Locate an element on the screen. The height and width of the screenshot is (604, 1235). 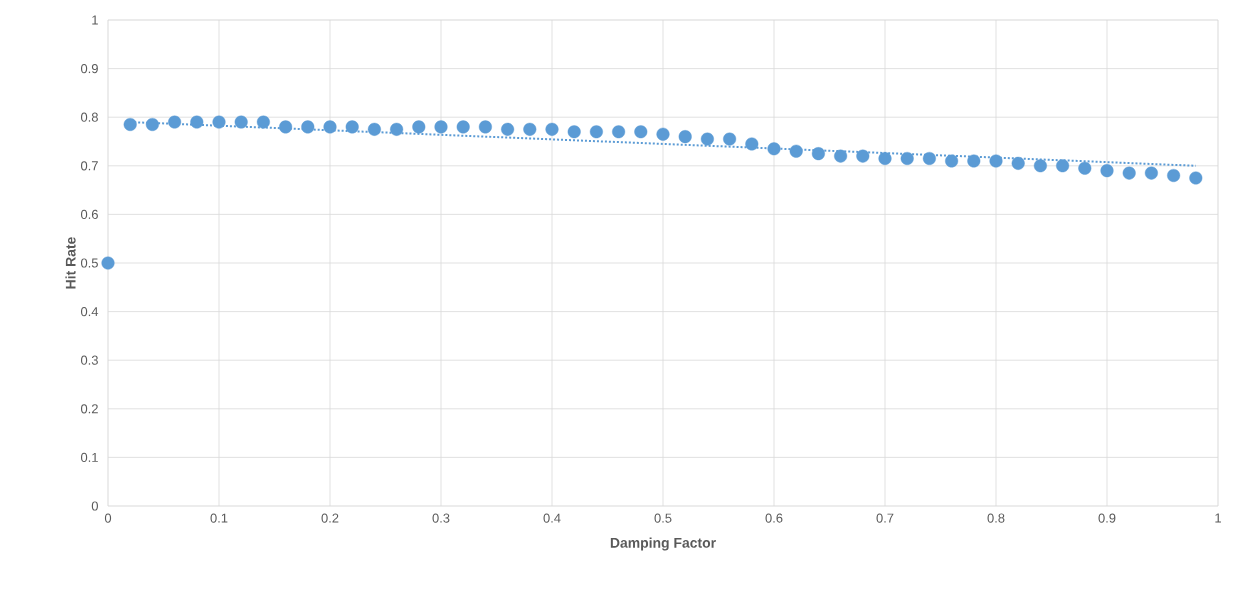
x-tick-label: 0.1 is located at coordinates (219, 518).